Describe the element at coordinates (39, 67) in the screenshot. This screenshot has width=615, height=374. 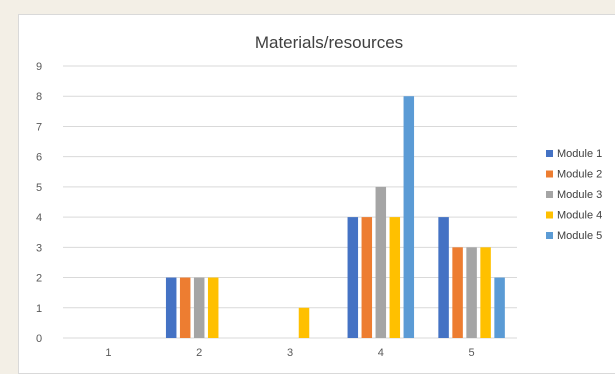
I see `y-tick-label: 9` at that location.